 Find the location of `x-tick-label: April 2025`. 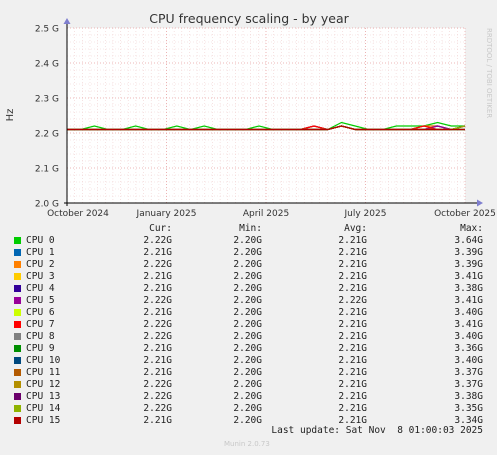

x-tick-label: April 2025 is located at coordinates (266, 214).